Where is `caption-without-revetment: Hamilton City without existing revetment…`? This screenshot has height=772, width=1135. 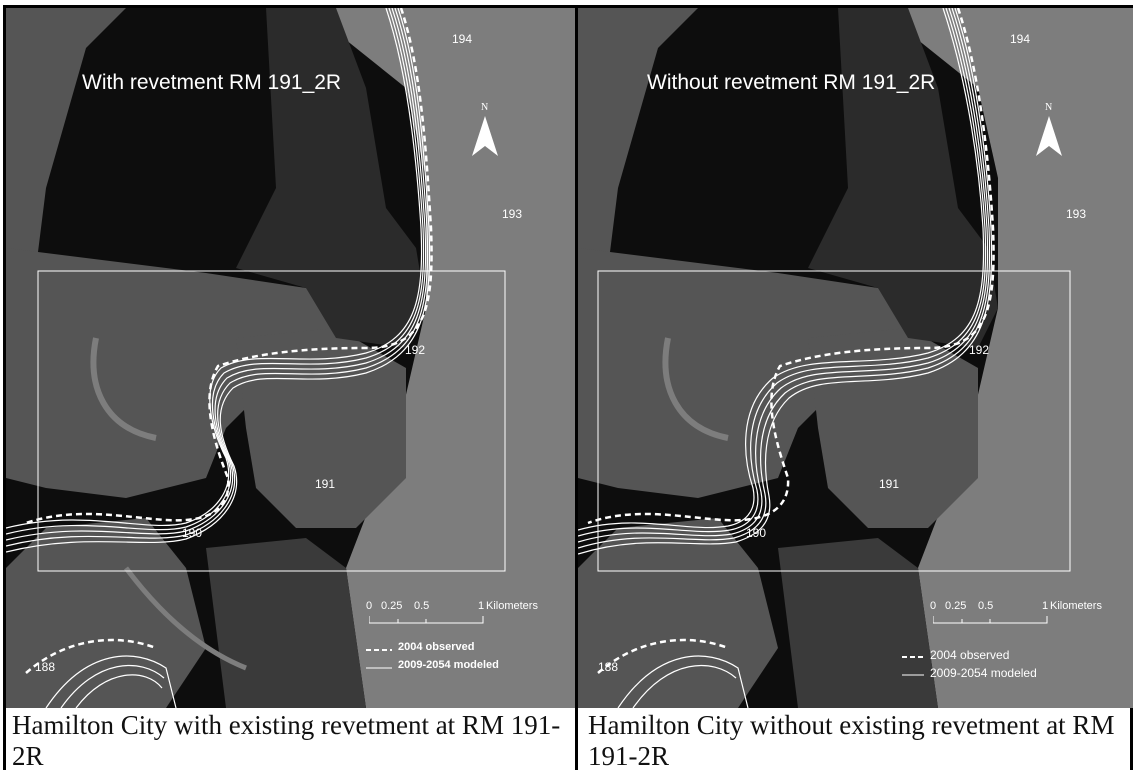
caption-without-revetment: Hamilton City without existing revetment… is located at coordinates (851, 740).